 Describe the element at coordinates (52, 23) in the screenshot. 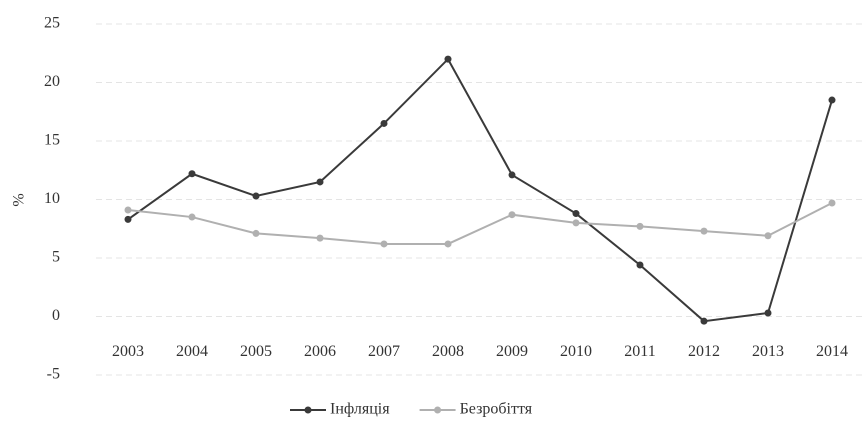

I see `y-tick-label: 25` at that location.